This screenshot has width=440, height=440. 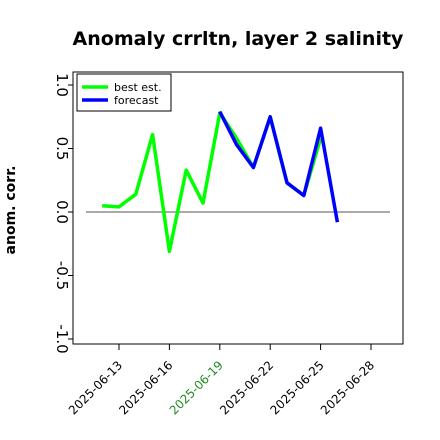 What do you see at coordinates (11, 210) in the screenshot?
I see `y-axis-label: anom. corr.` at bounding box center [11, 210].